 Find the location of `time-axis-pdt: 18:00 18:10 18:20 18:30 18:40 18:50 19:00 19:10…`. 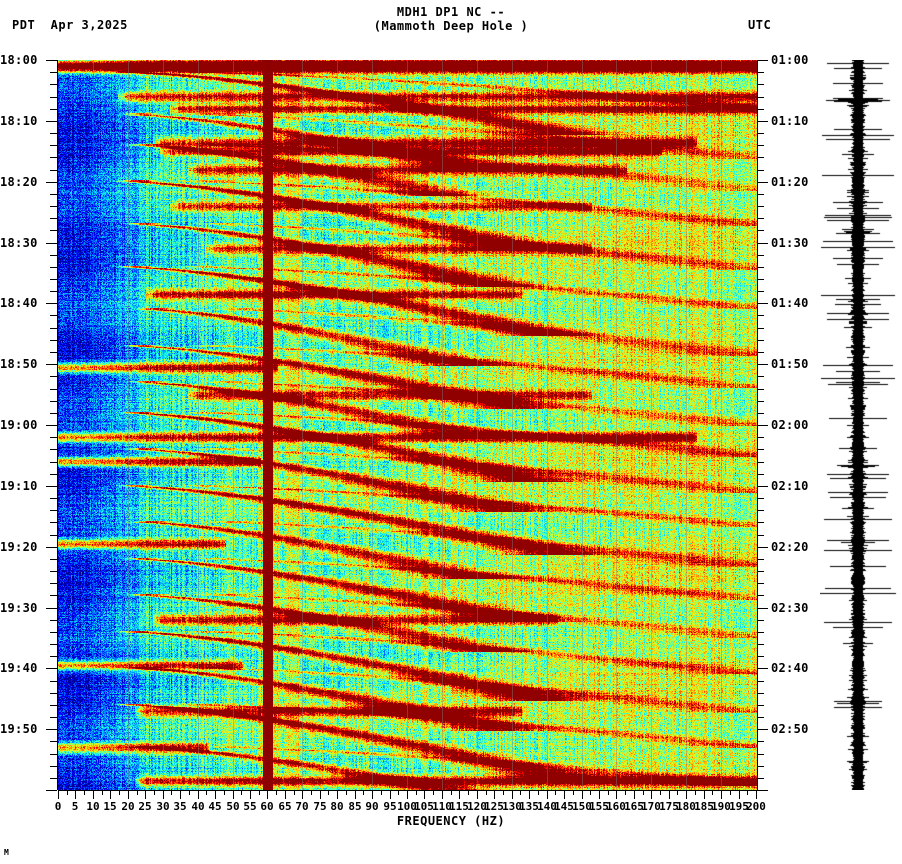

time-axis-pdt: 18:00 18:10 18:20 18:30 18:40 18:50 19:00 19:10… is located at coordinates (29, 422).